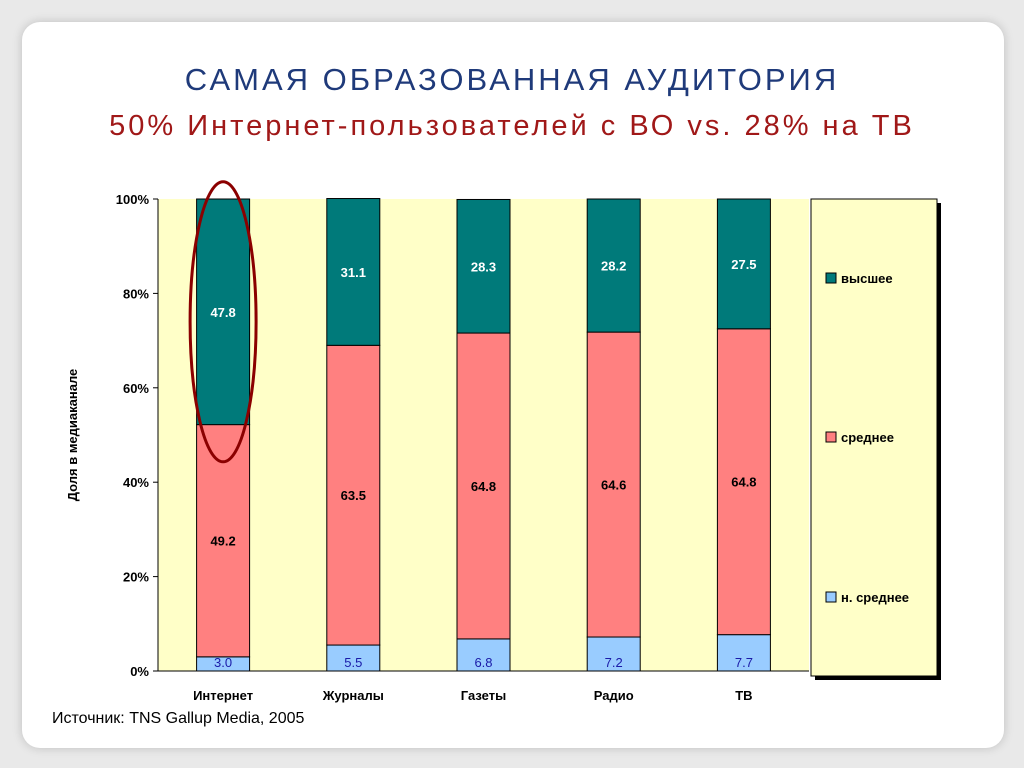 The height and width of the screenshot is (768, 1024). I want to click on slide-title: САМАЯ ОБРАЗОВАННАЯ АУДИТОРИЯ, so click(512, 79).